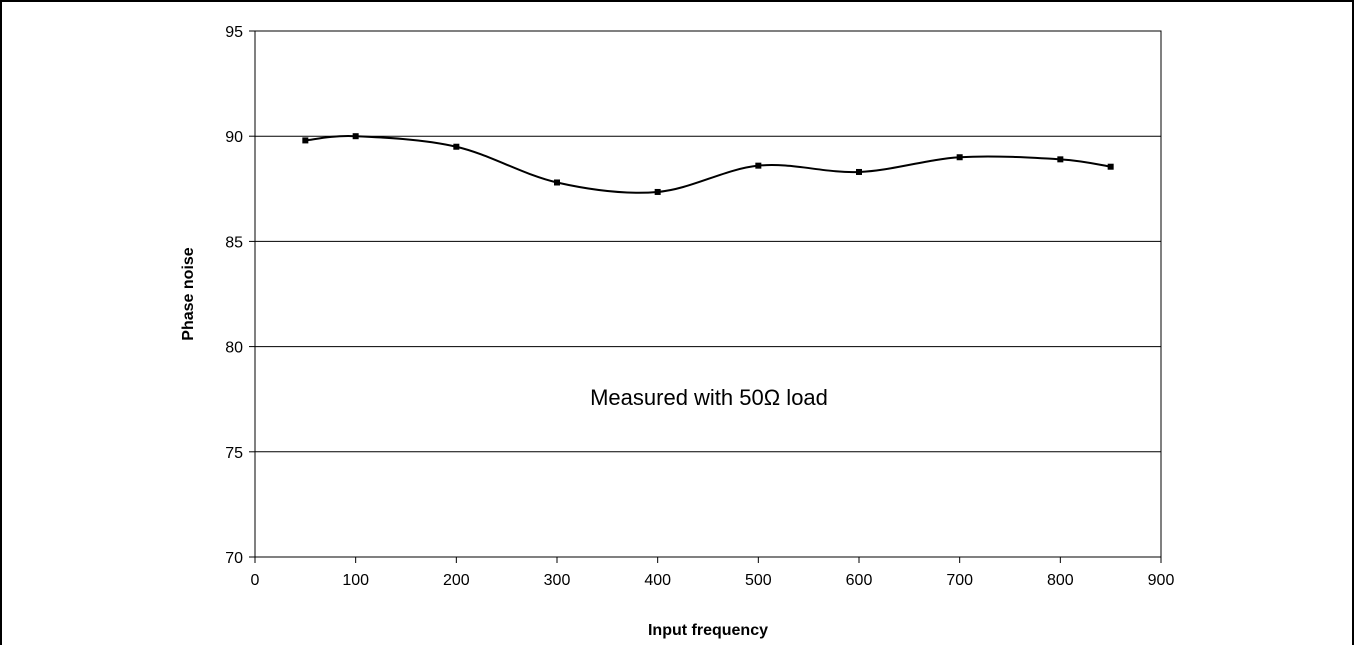 The image size is (1354, 650). What do you see at coordinates (709, 397) in the screenshot?
I see `chart-annotation: Measured with 50Ω load` at bounding box center [709, 397].